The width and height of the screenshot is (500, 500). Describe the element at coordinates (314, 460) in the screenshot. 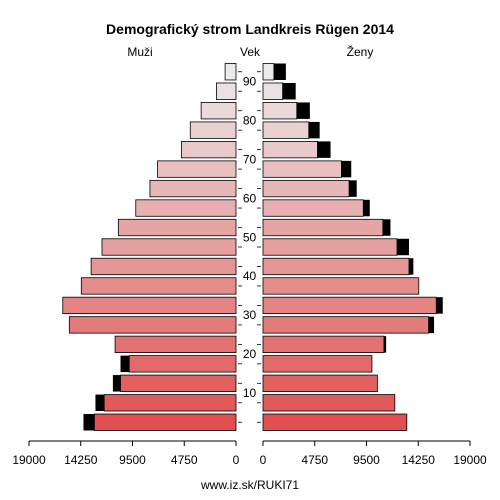

I see `female-x-tick-label: 4750` at that location.